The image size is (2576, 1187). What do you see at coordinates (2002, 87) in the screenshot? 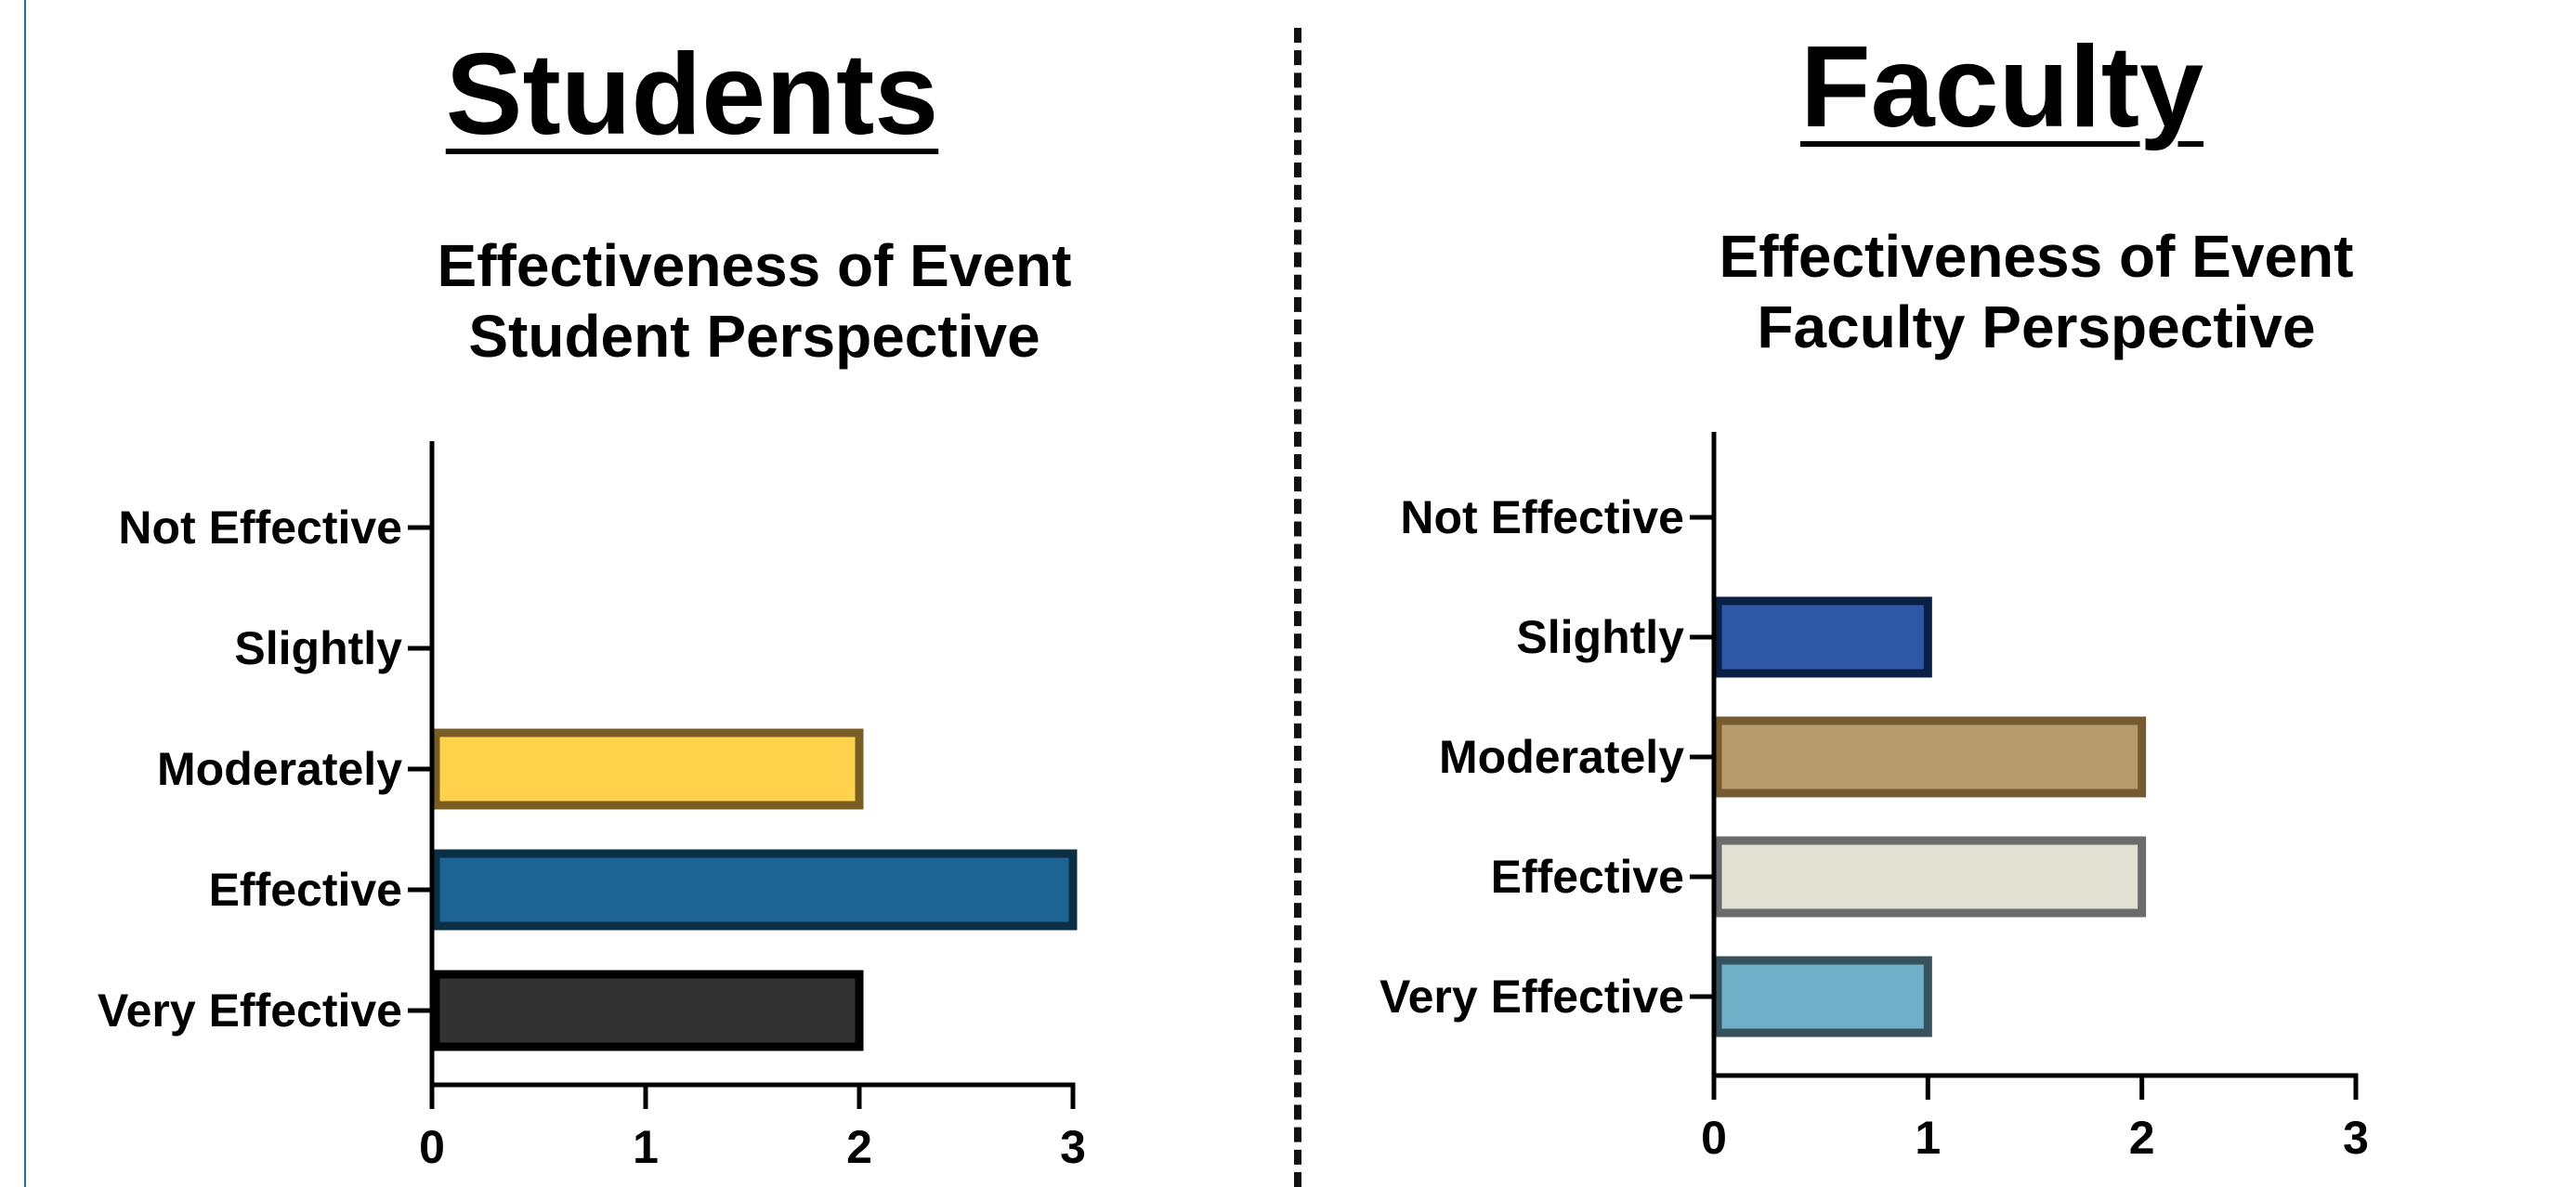
I see `faculty-heading: Faculty` at bounding box center [2002, 87].